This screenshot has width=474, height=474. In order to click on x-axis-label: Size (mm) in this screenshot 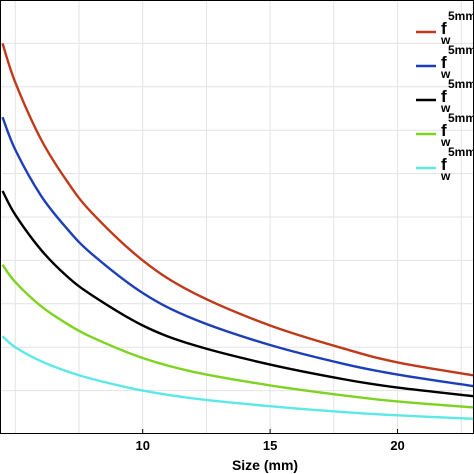, I will do `click(265, 465)`.